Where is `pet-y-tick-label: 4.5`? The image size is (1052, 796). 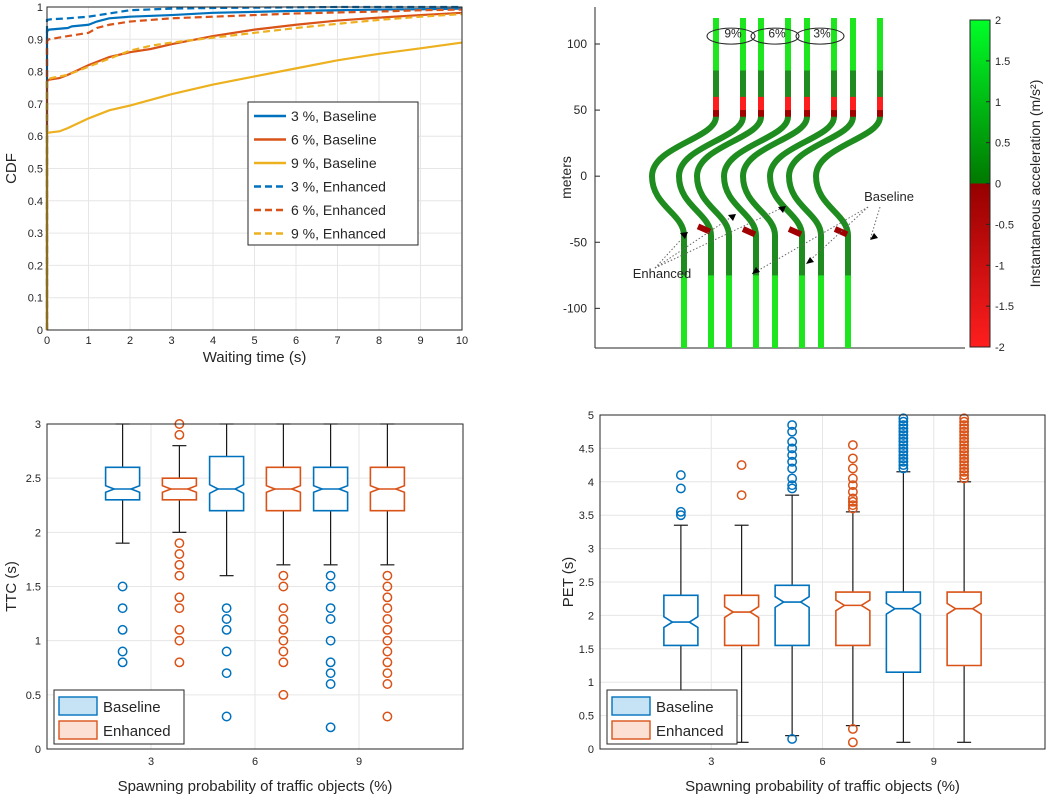
pet-y-tick-label: 4.5 is located at coordinates (586, 449).